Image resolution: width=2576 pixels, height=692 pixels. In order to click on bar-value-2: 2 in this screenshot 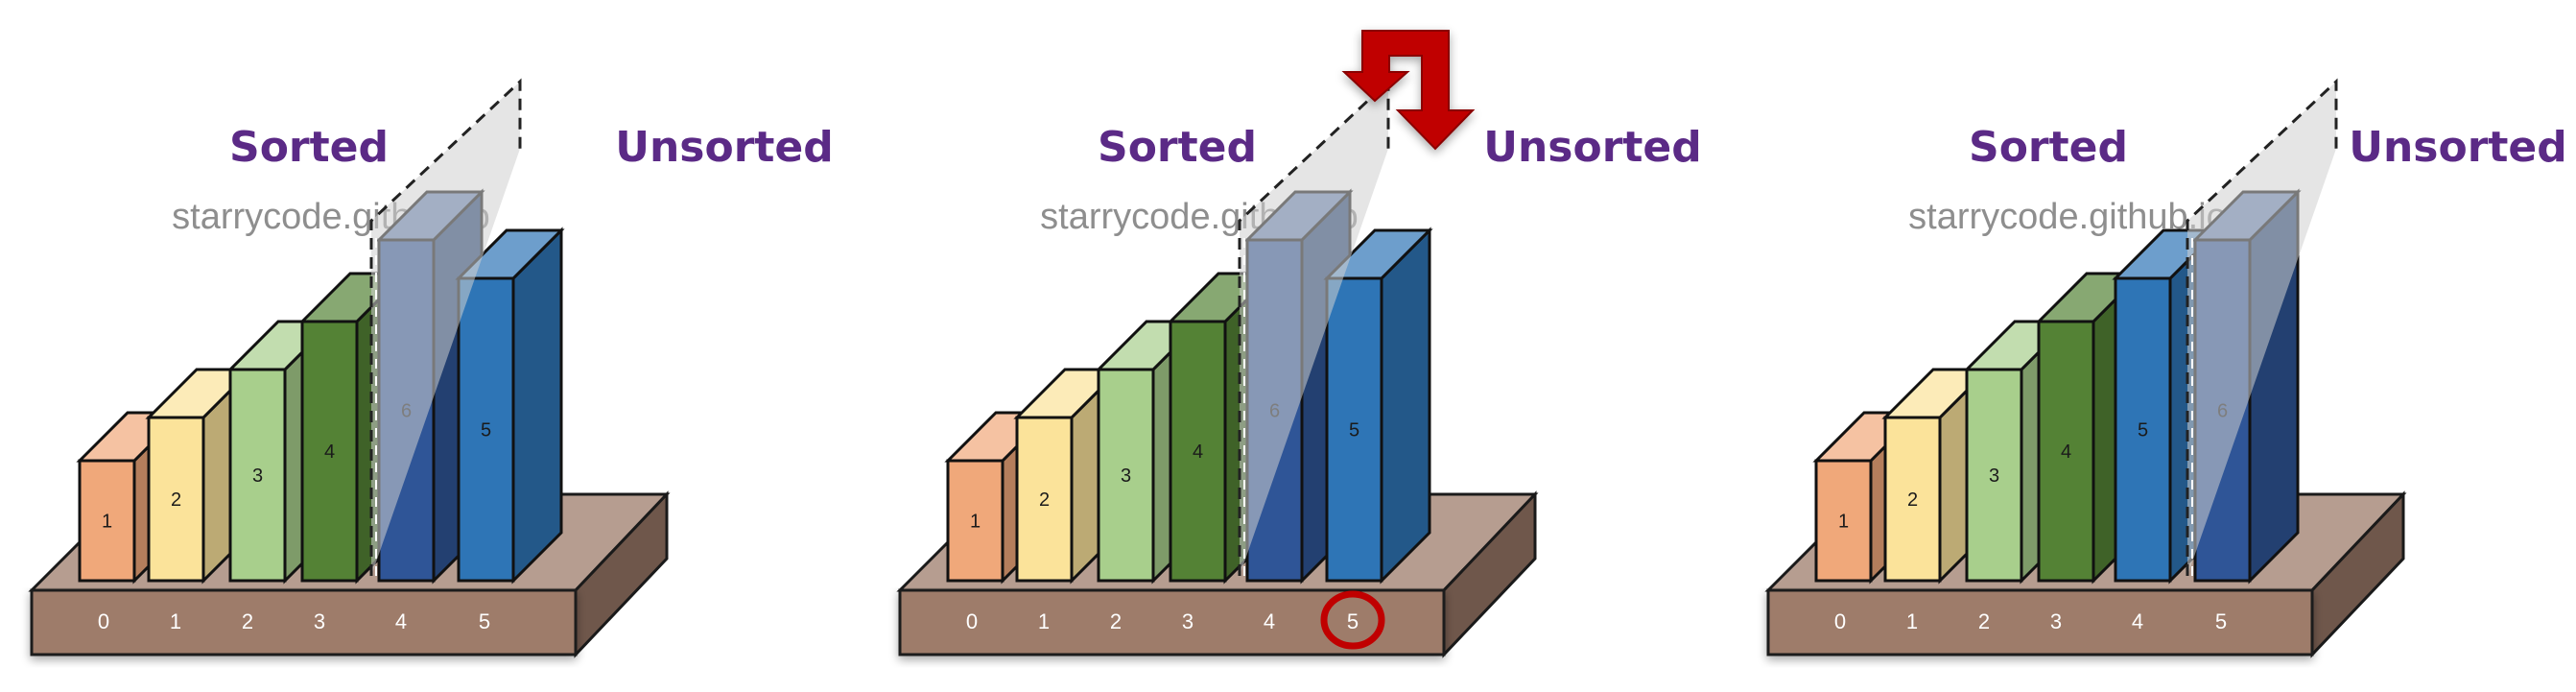, I will do `click(200, 476)`.